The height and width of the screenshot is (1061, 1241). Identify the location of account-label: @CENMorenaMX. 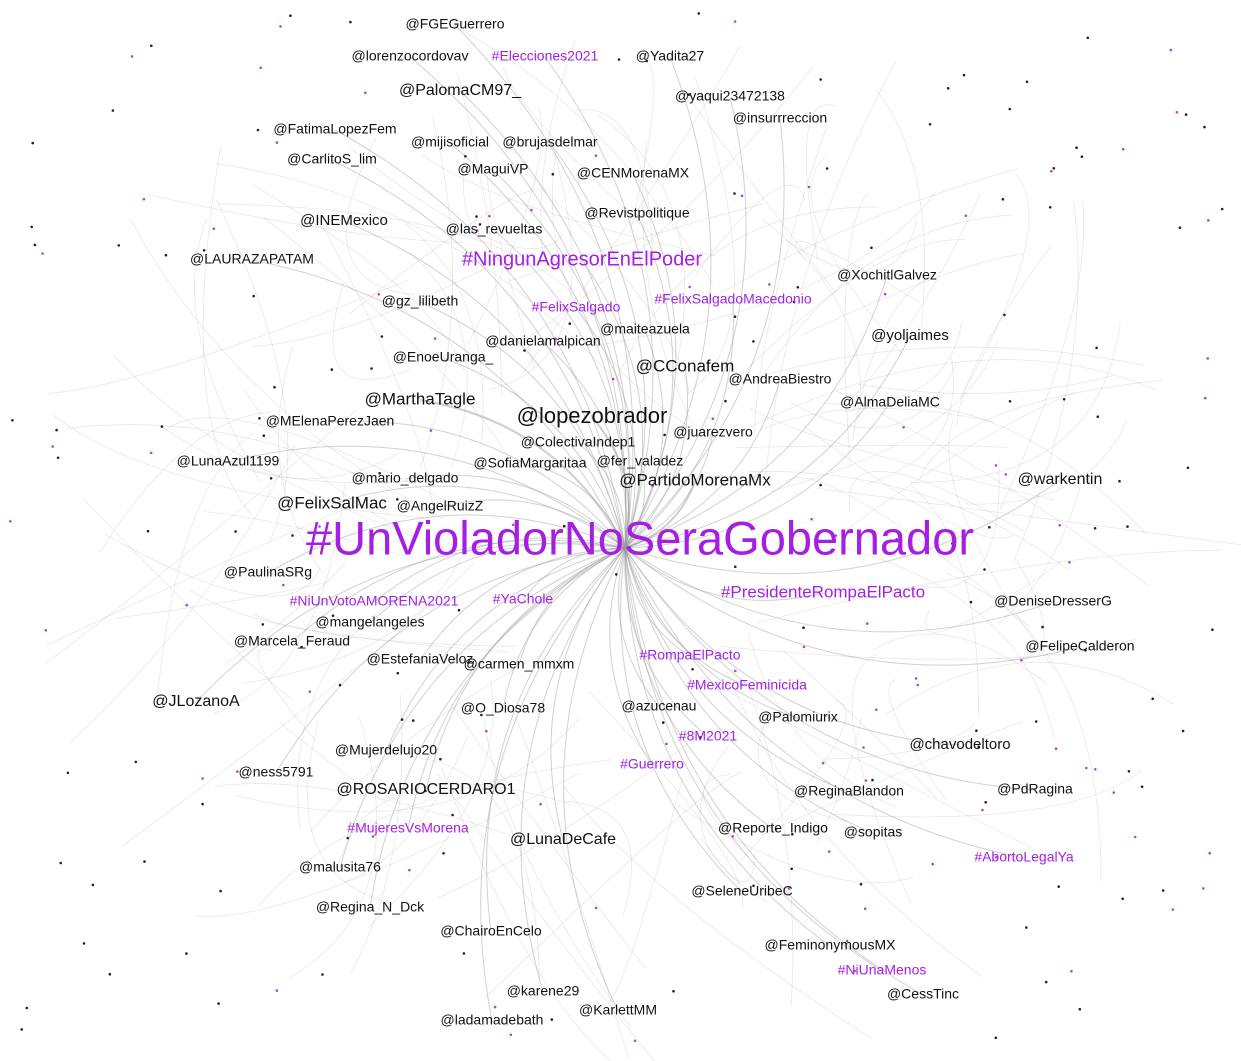
(633, 173).